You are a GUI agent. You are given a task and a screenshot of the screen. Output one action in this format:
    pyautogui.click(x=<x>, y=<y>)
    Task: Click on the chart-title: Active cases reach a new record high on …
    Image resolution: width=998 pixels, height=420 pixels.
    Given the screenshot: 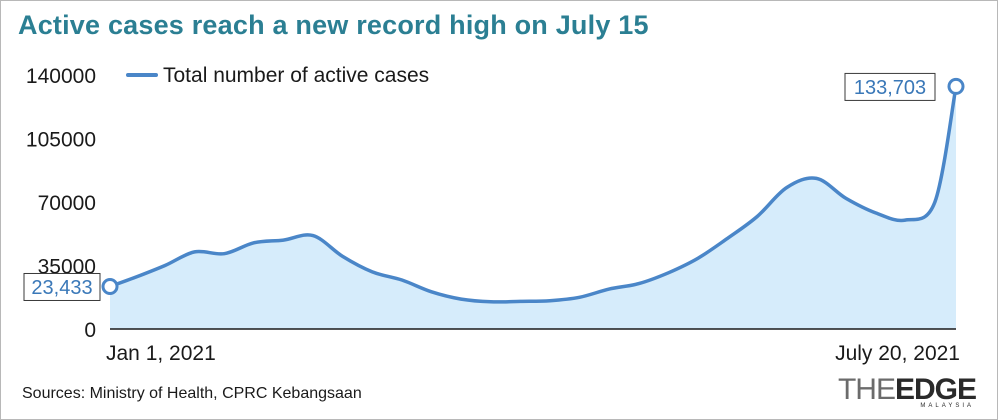 What is the action you would take?
    pyautogui.click(x=333, y=25)
    